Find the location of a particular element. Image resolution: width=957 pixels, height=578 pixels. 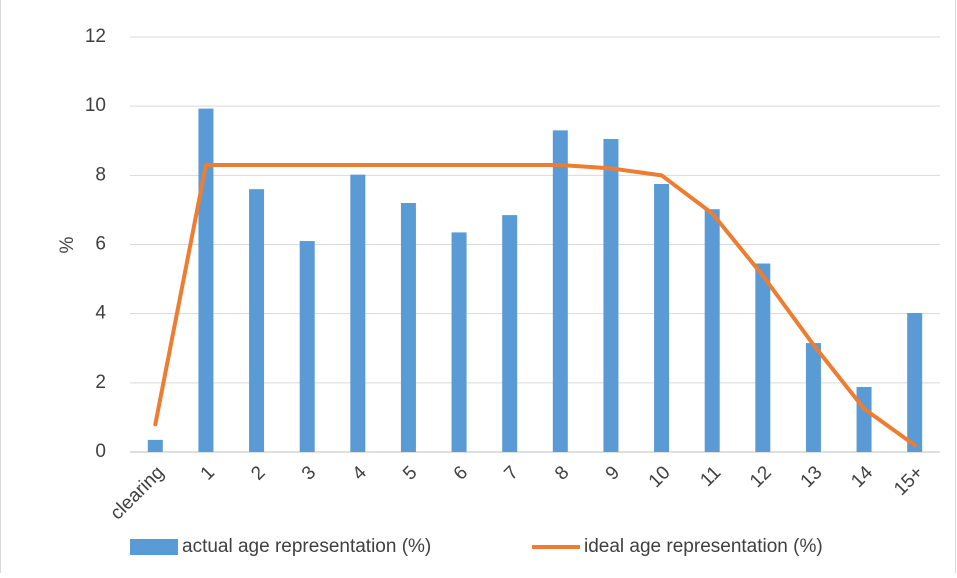

legend-label: ideal age representation (%) is located at coordinates (703, 546).